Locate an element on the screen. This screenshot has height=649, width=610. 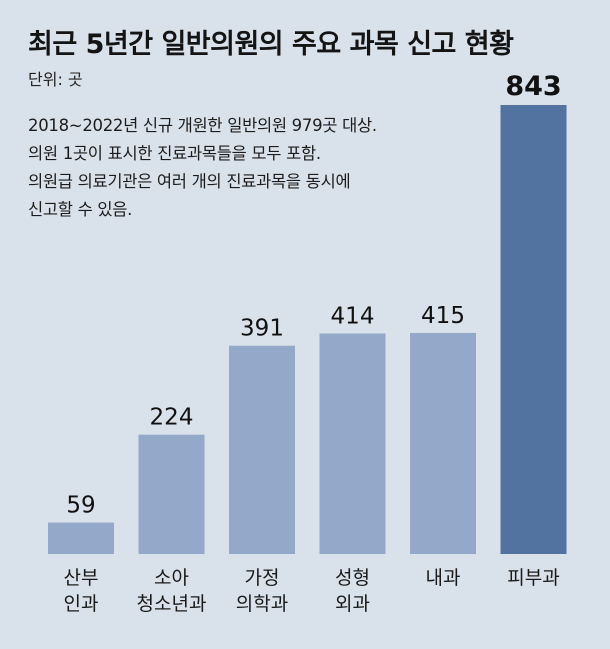
data-label: 391 is located at coordinates (262, 329).